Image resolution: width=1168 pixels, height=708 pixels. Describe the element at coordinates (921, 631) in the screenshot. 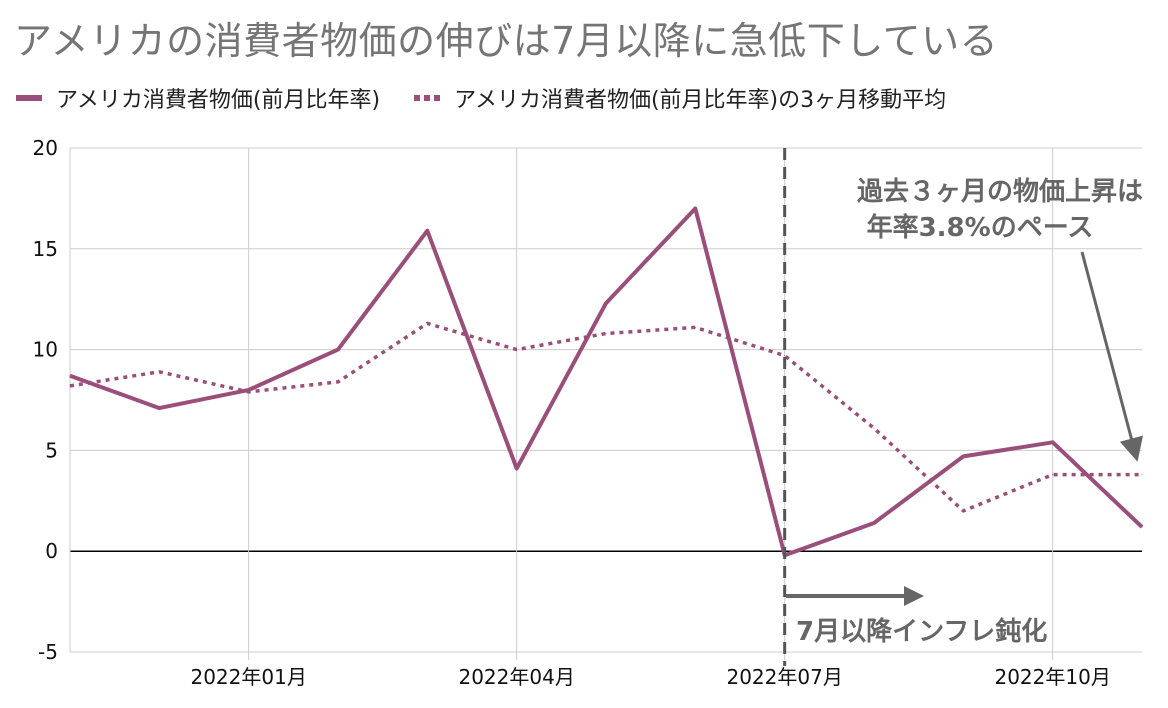

I see `annotation-inflation-slowdown: 7月以降インフレ鈍化` at that location.